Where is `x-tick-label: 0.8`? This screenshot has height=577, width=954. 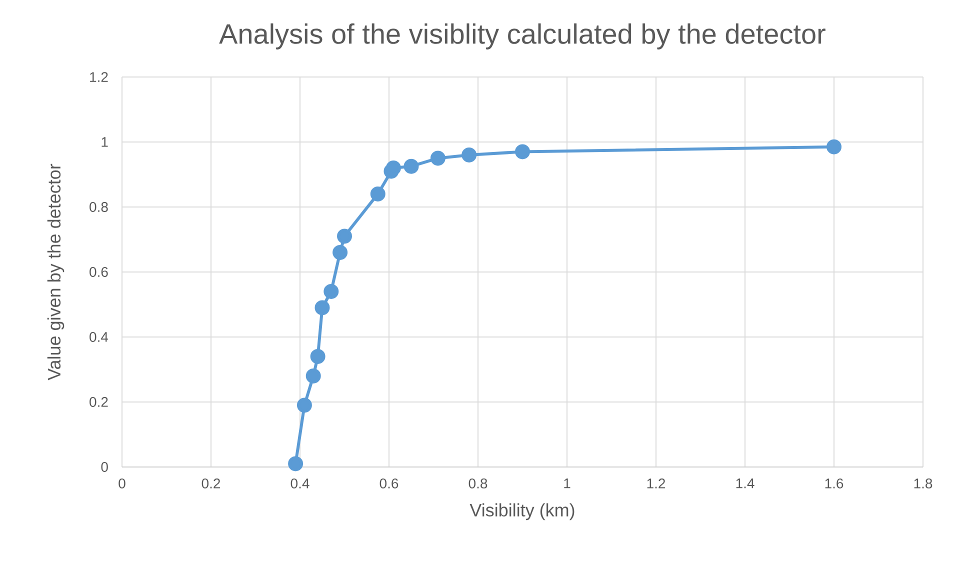
x-tick-label: 0.8 is located at coordinates (478, 483).